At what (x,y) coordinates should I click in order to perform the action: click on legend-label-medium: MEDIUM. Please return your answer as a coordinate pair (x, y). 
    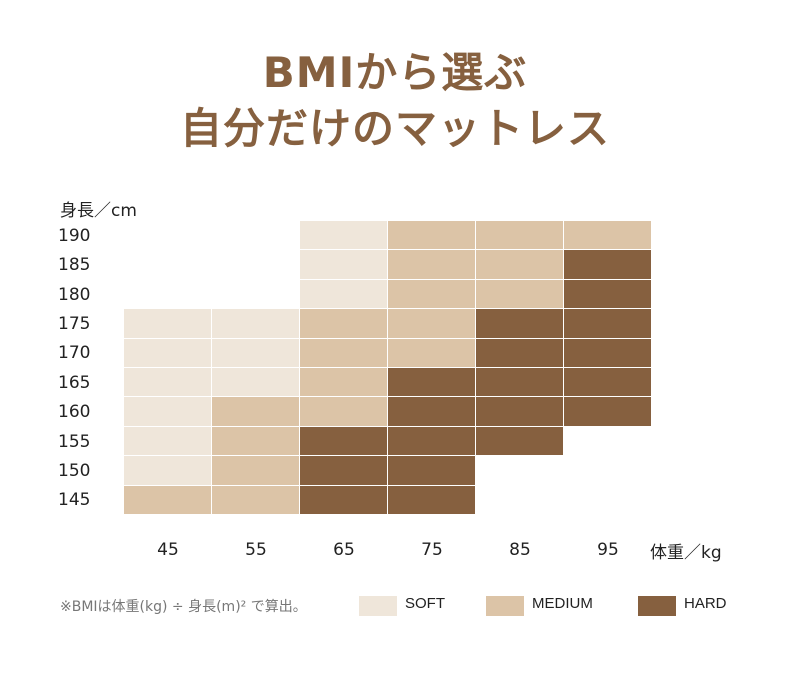
    Looking at the image, I should click on (562, 603).